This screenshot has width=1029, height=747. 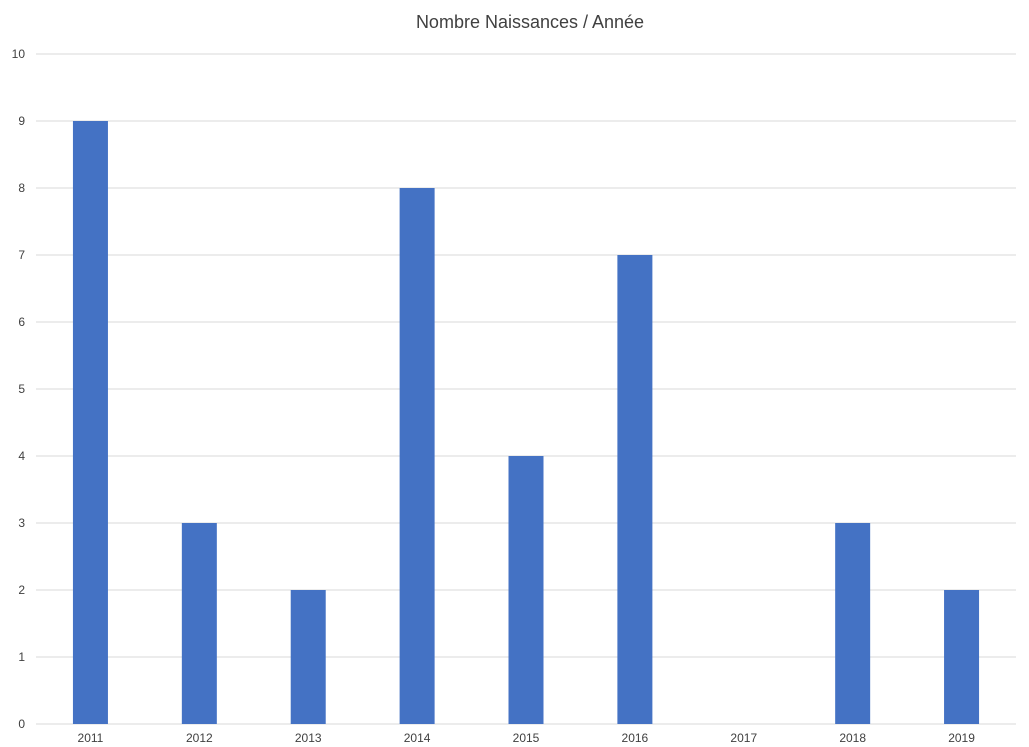 I want to click on y-tick-label-3: 3, so click(x=21, y=523).